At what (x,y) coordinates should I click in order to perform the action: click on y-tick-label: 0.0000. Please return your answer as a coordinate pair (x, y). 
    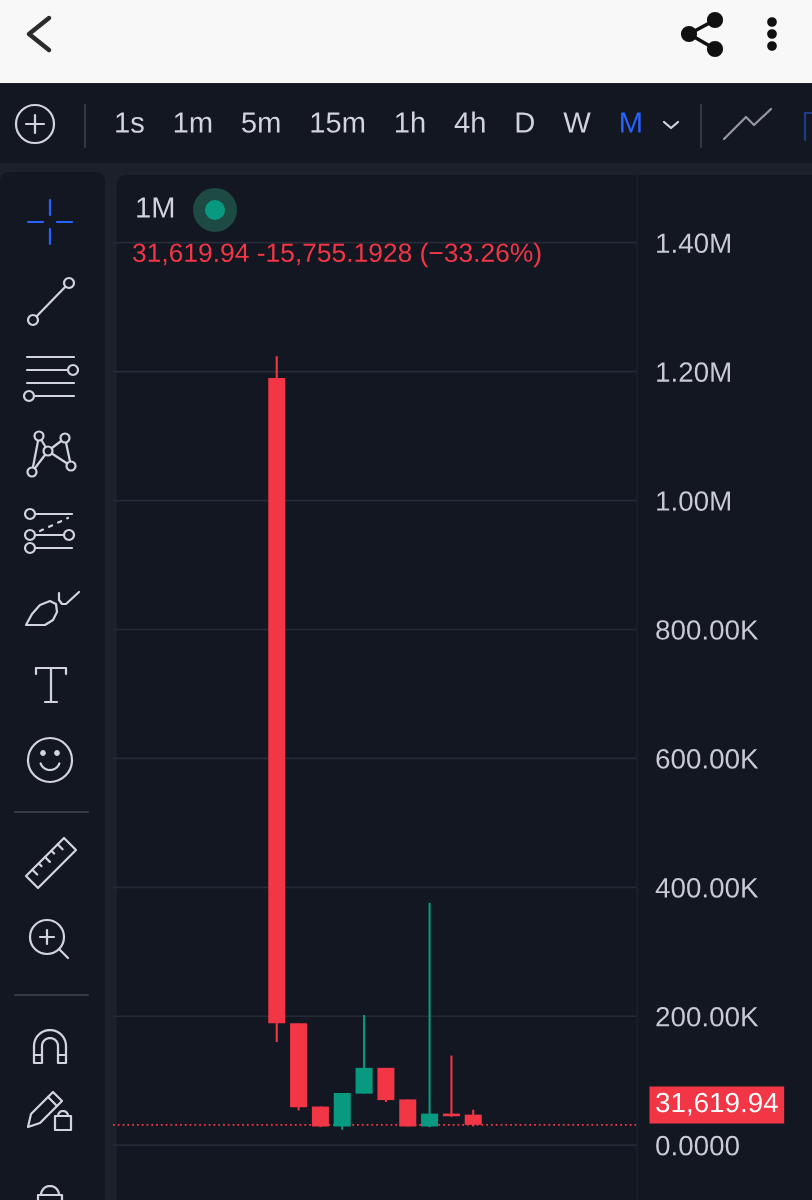
    Looking at the image, I should click on (697, 1145).